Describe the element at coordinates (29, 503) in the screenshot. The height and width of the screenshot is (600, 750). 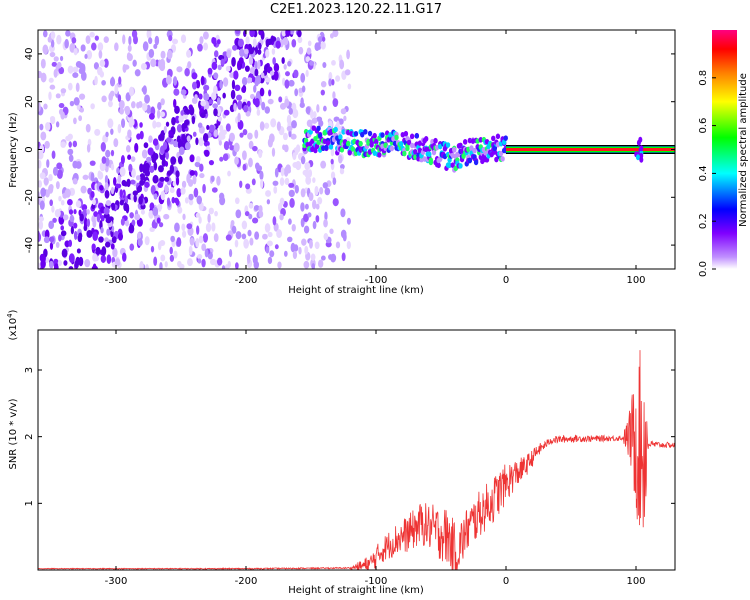
I see `y-tick-label: 1` at that location.